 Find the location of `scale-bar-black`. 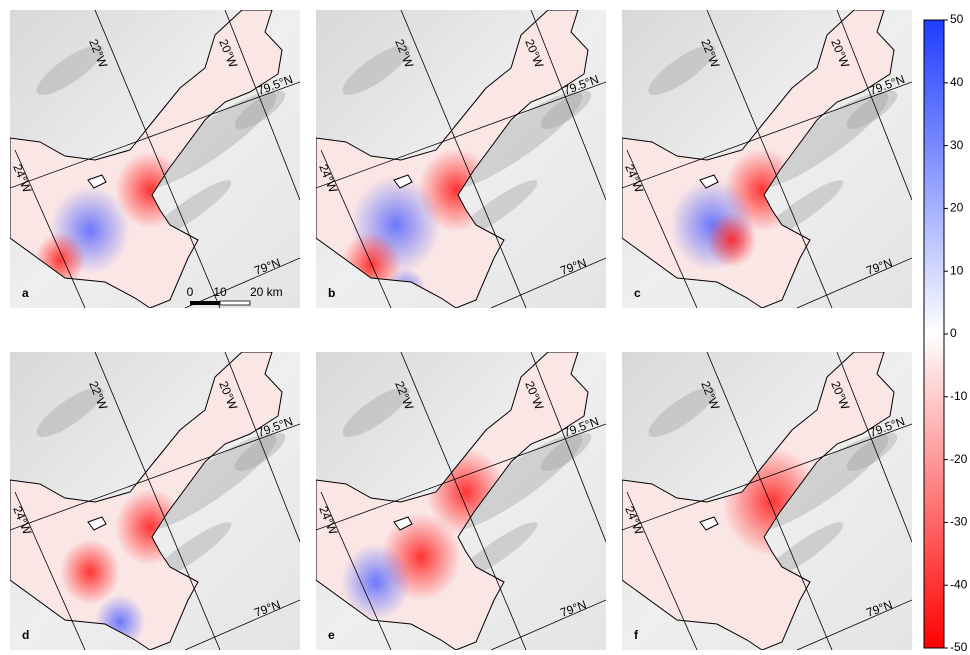

scale-bar-black is located at coordinates (205, 303).